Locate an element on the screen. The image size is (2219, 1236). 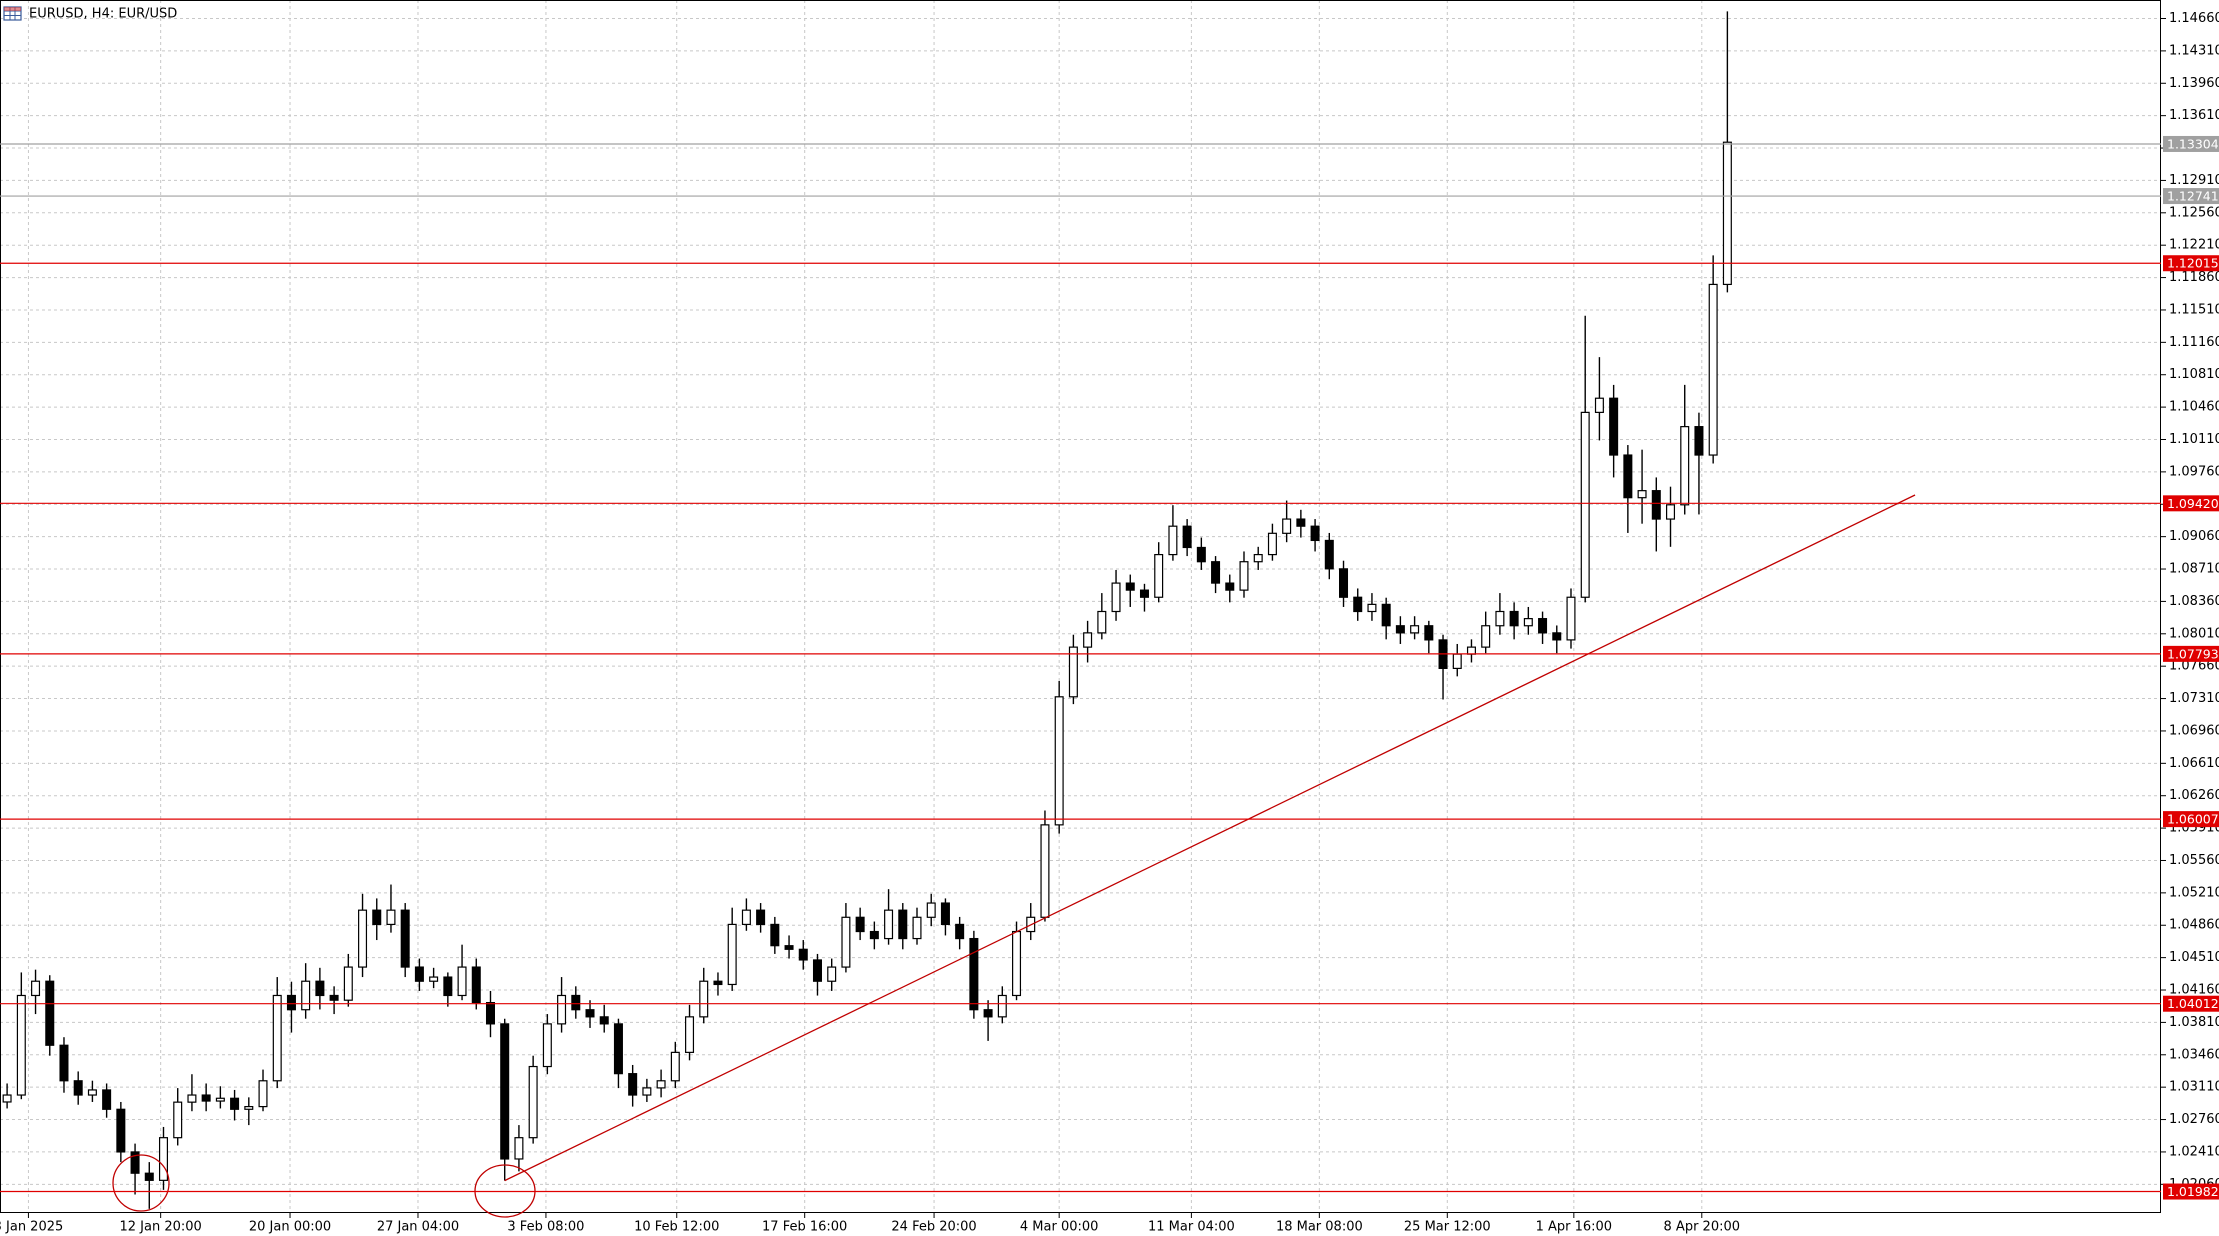
y-tick-label: 1.04510 is located at coordinates (2194, 957).